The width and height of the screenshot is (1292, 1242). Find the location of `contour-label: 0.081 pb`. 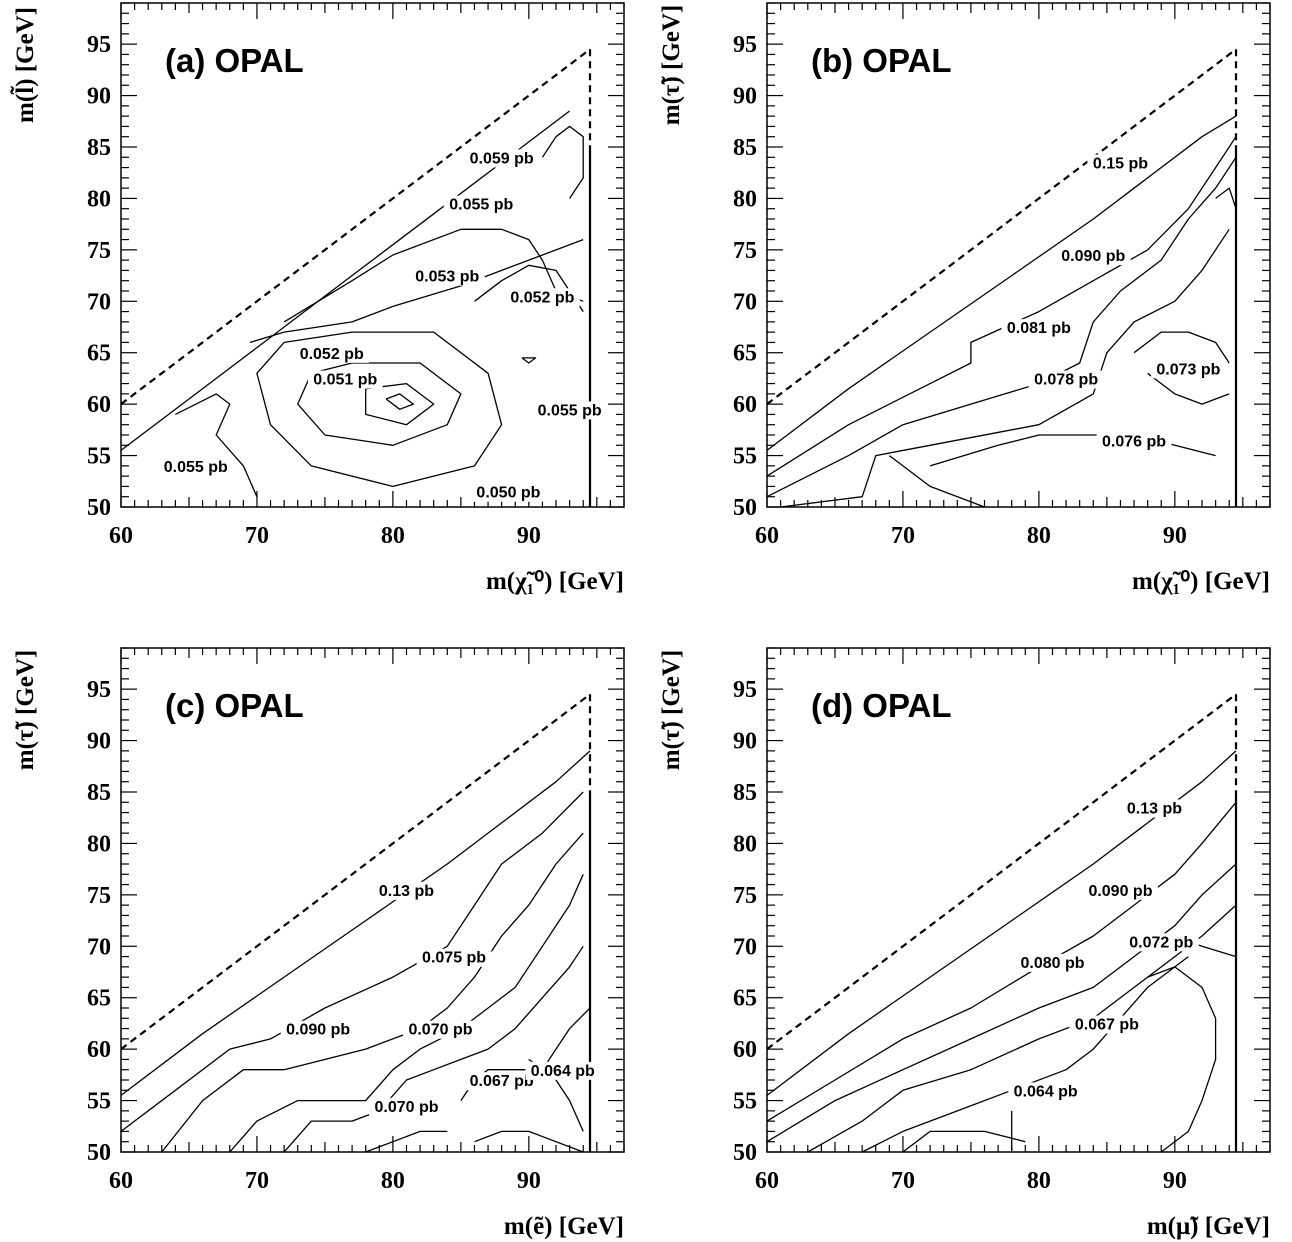

contour-label: 0.081 pb is located at coordinates (1039, 328).